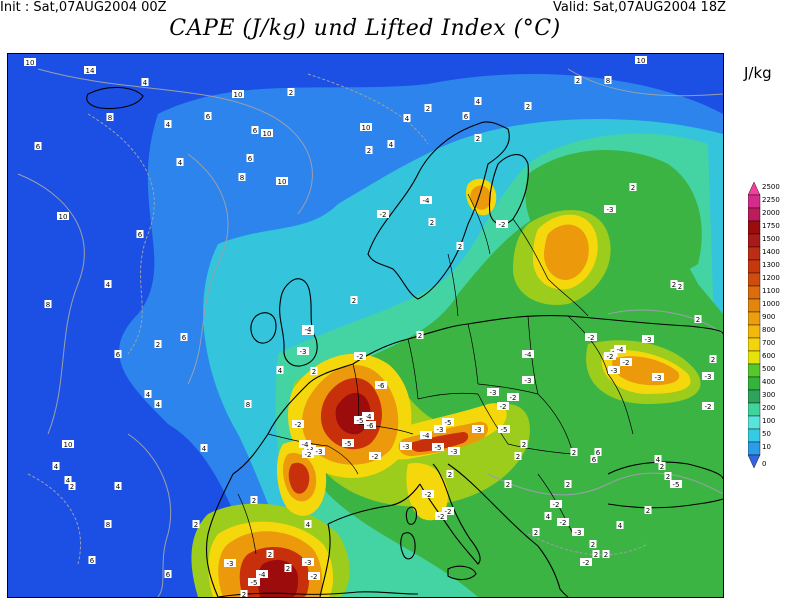  I want to click on legend-level-label: 2250, so click(771, 200).